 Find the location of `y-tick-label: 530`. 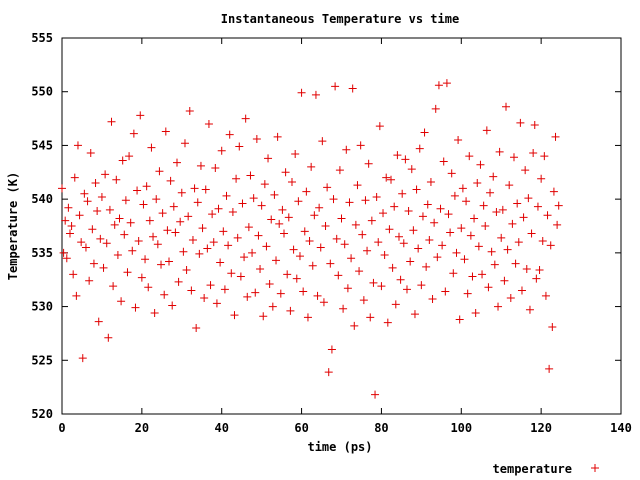

y-tick-label: 530 is located at coordinates (42, 307).